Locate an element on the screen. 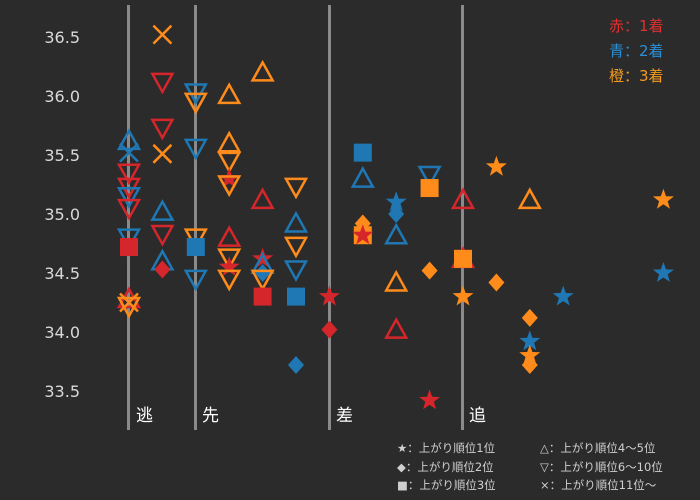 The width and height of the screenshot is (700, 500). legend-triangle-down: ▽：上がり順位6～10位 is located at coordinates (601, 467).